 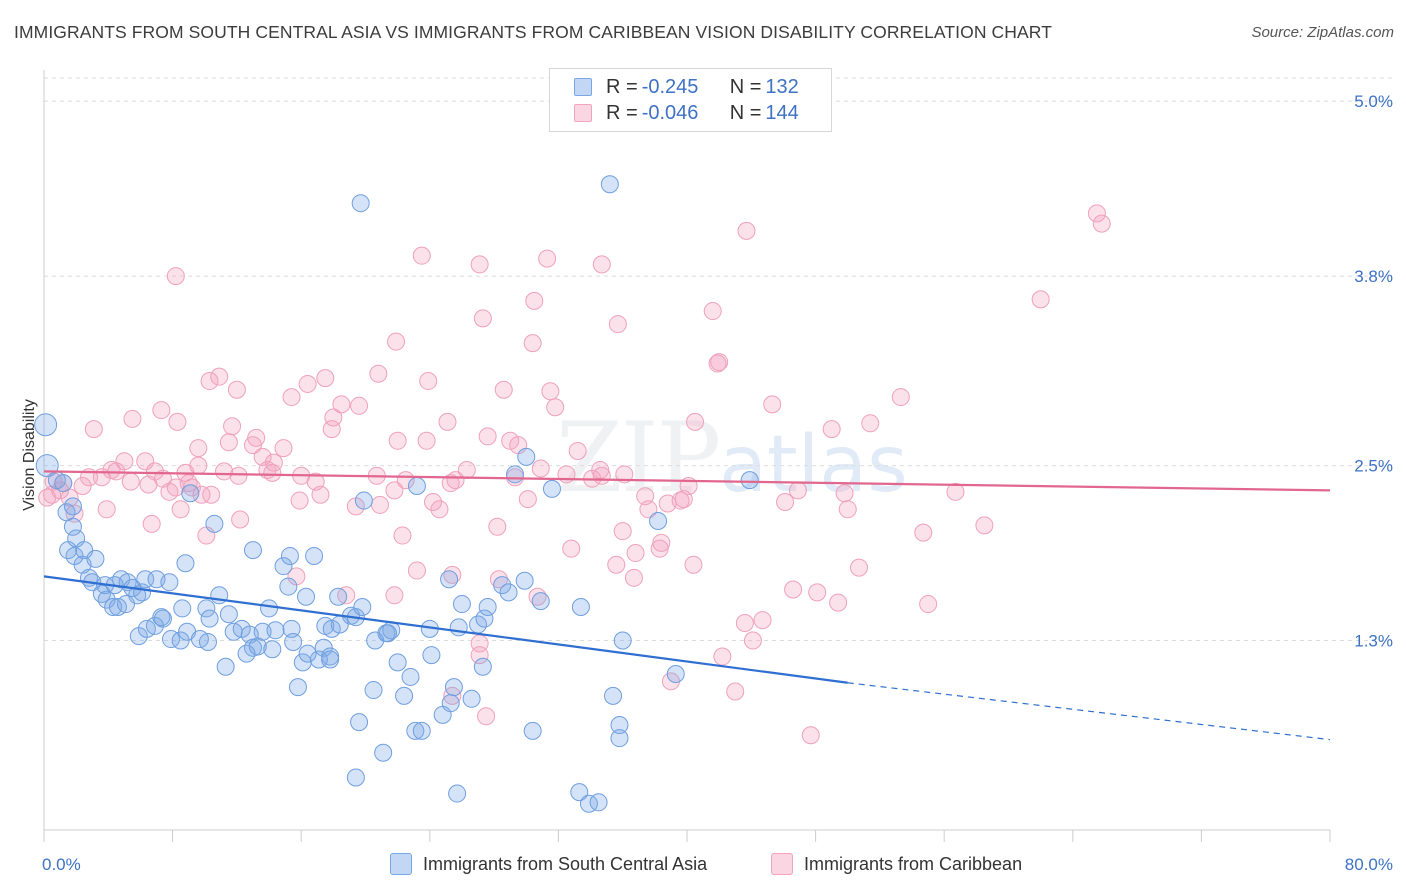 I want to click on bottom-legend-swatch-blue, so click(x=401, y=864).